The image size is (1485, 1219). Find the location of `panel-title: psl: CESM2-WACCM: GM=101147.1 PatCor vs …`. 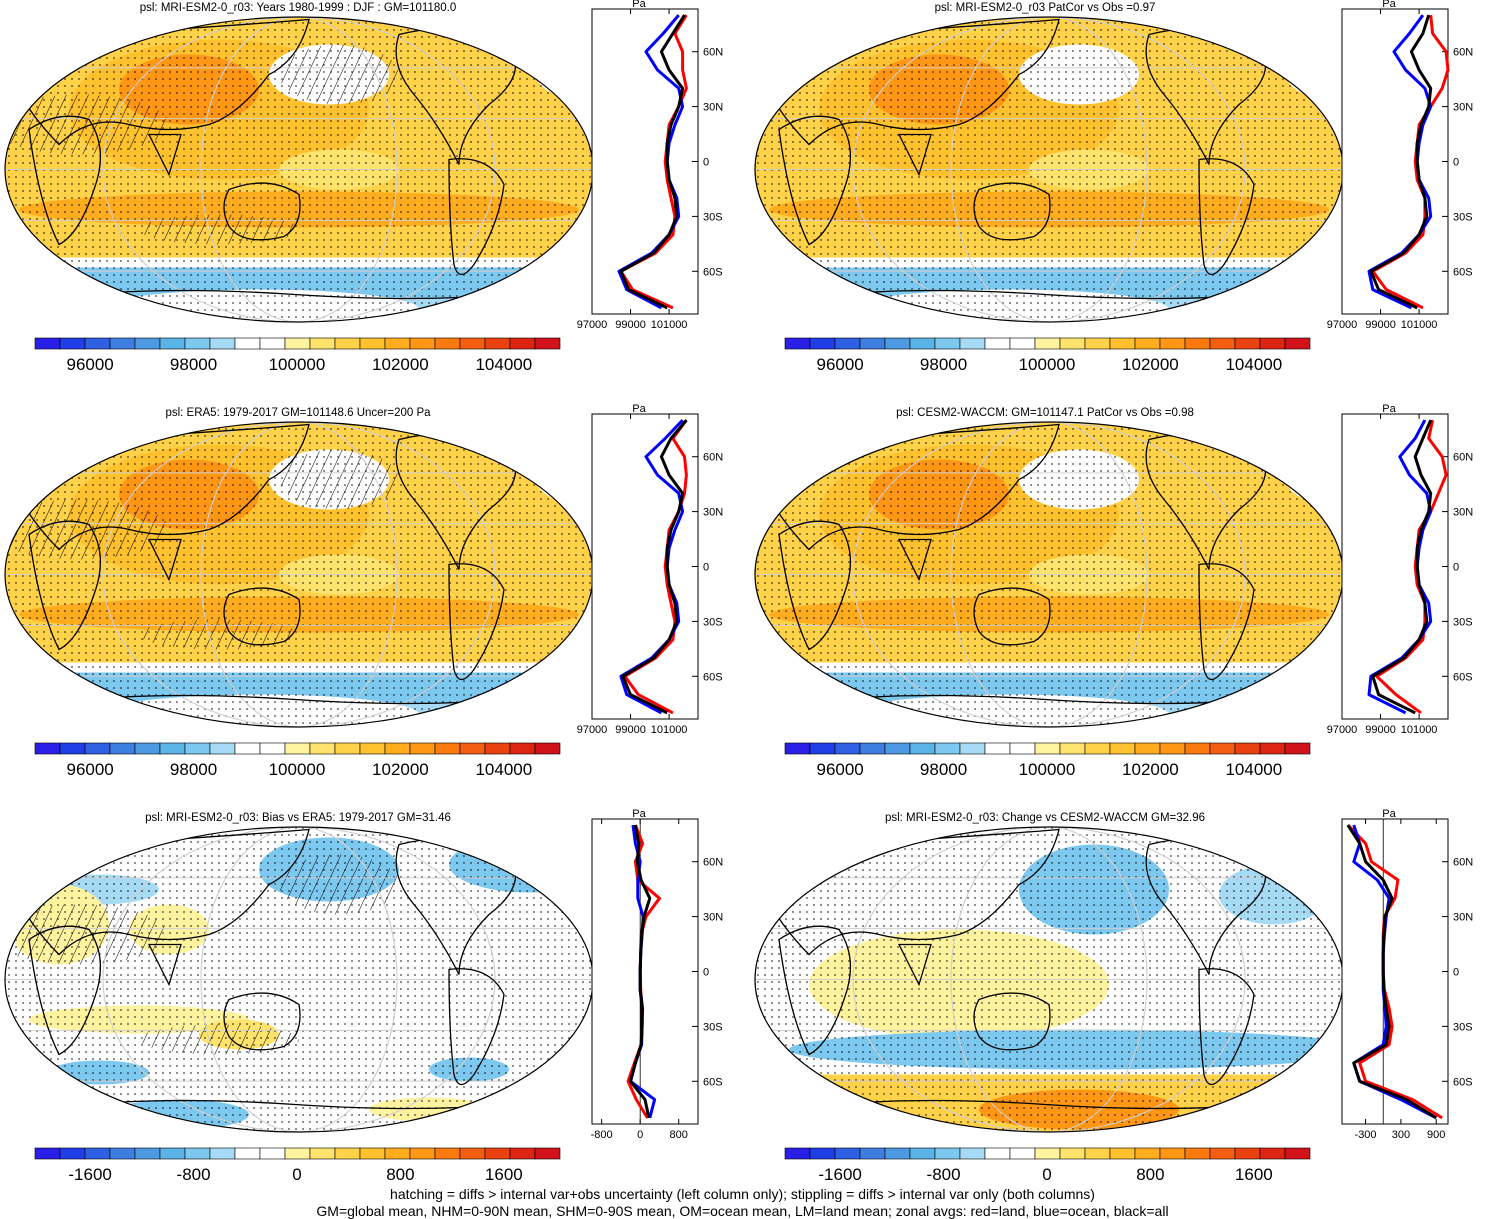

panel-title: psl: CESM2-WACCM: GM=101147.1 PatCor vs … is located at coordinates (1045, 413).